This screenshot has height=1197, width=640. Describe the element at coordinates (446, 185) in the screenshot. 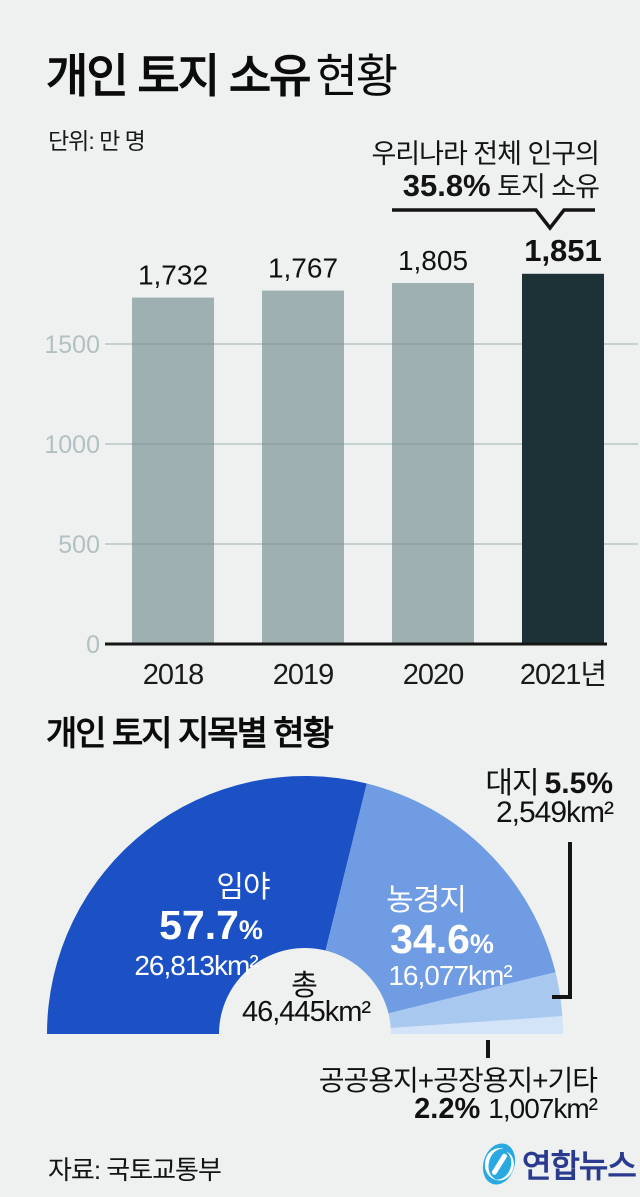

I see `annotation-percent: 35.8%` at that location.